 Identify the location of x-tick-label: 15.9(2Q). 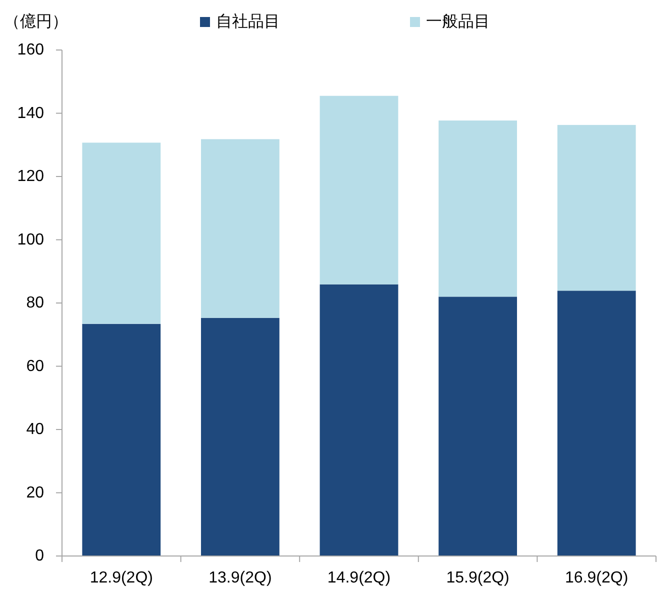
(478, 578).